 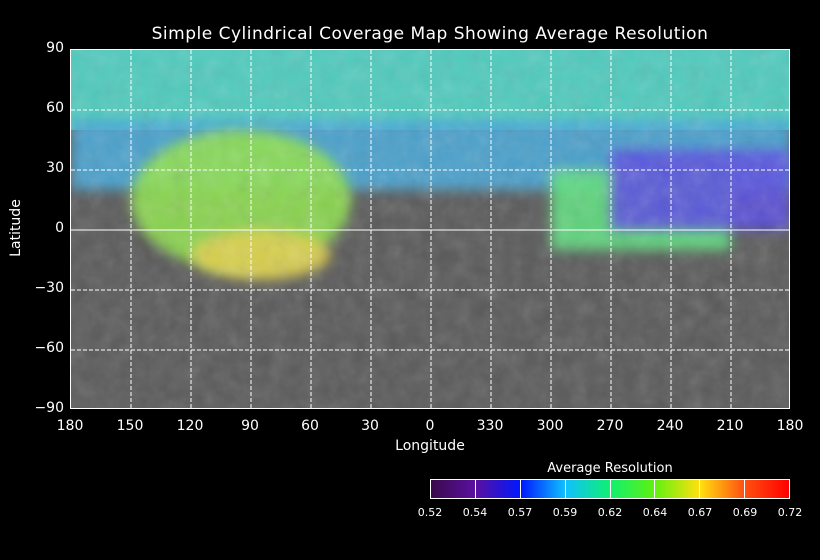 What do you see at coordinates (475, 512) in the screenshot?
I see `colorbar-tick-label: 0.54` at bounding box center [475, 512].